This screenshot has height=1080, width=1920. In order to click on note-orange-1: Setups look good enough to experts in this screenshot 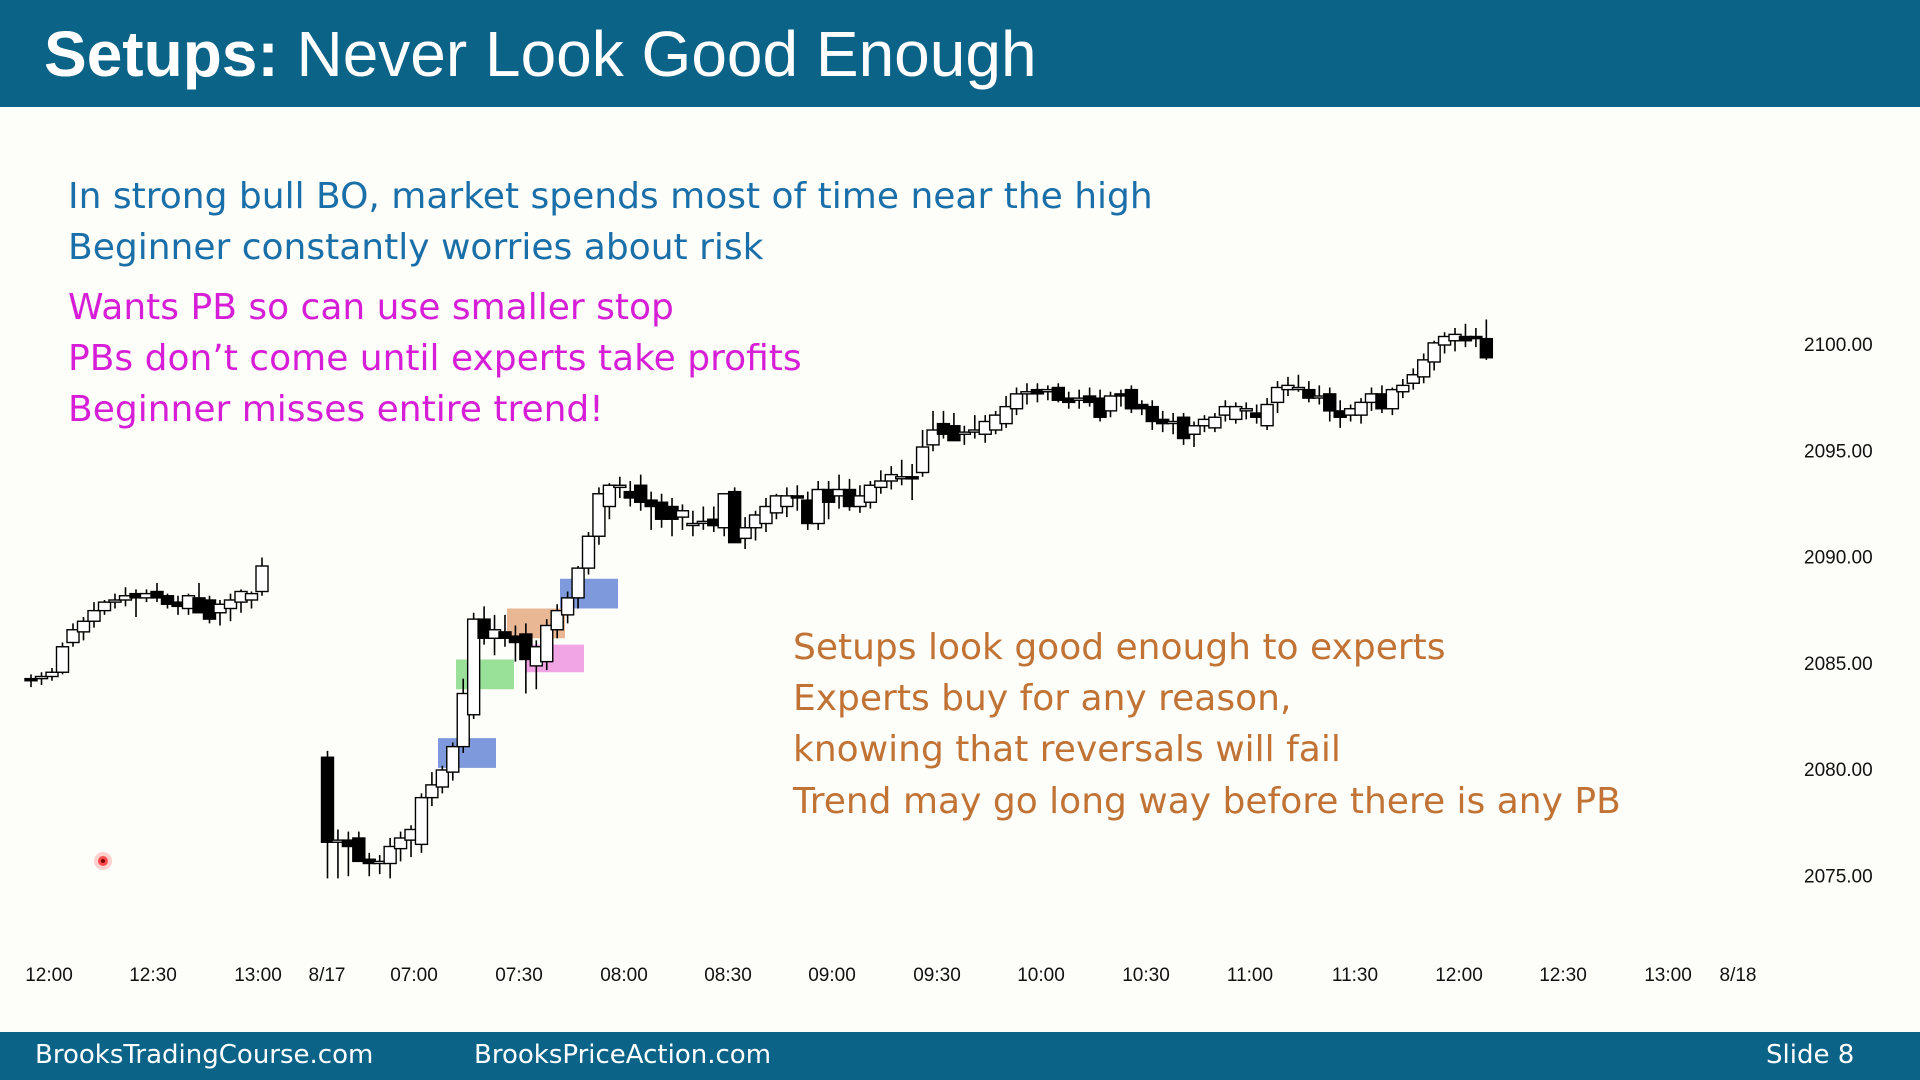, I will do `click(1119, 647)`.